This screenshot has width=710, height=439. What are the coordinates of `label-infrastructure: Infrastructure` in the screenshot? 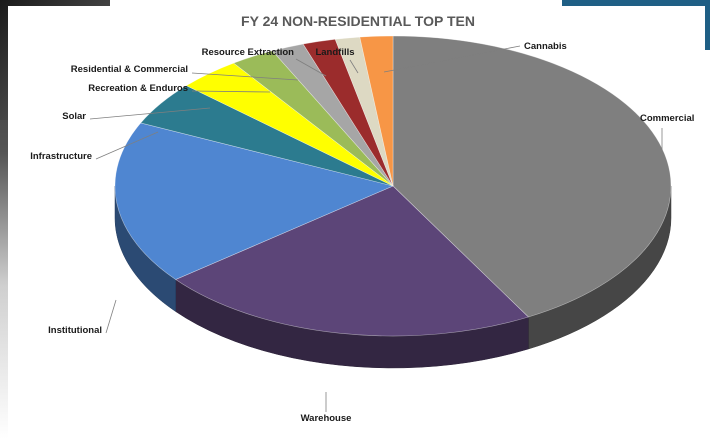 It's located at (61, 156).